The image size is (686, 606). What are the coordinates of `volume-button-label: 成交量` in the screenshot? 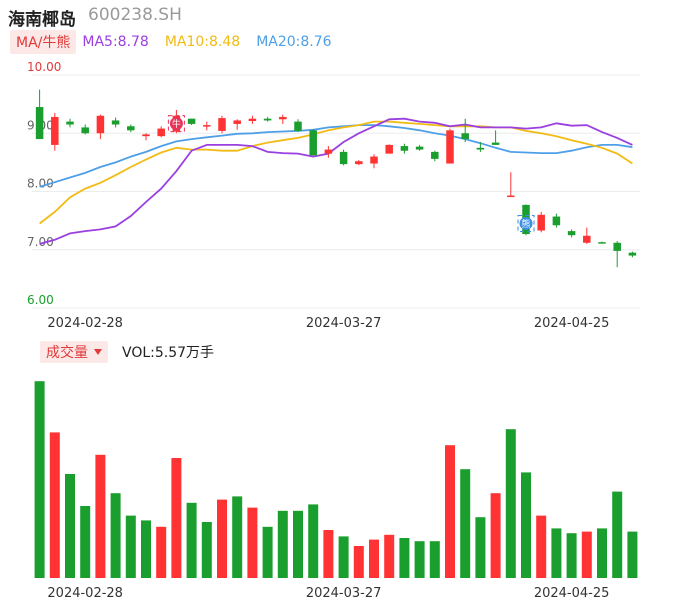 It's located at (67, 353).